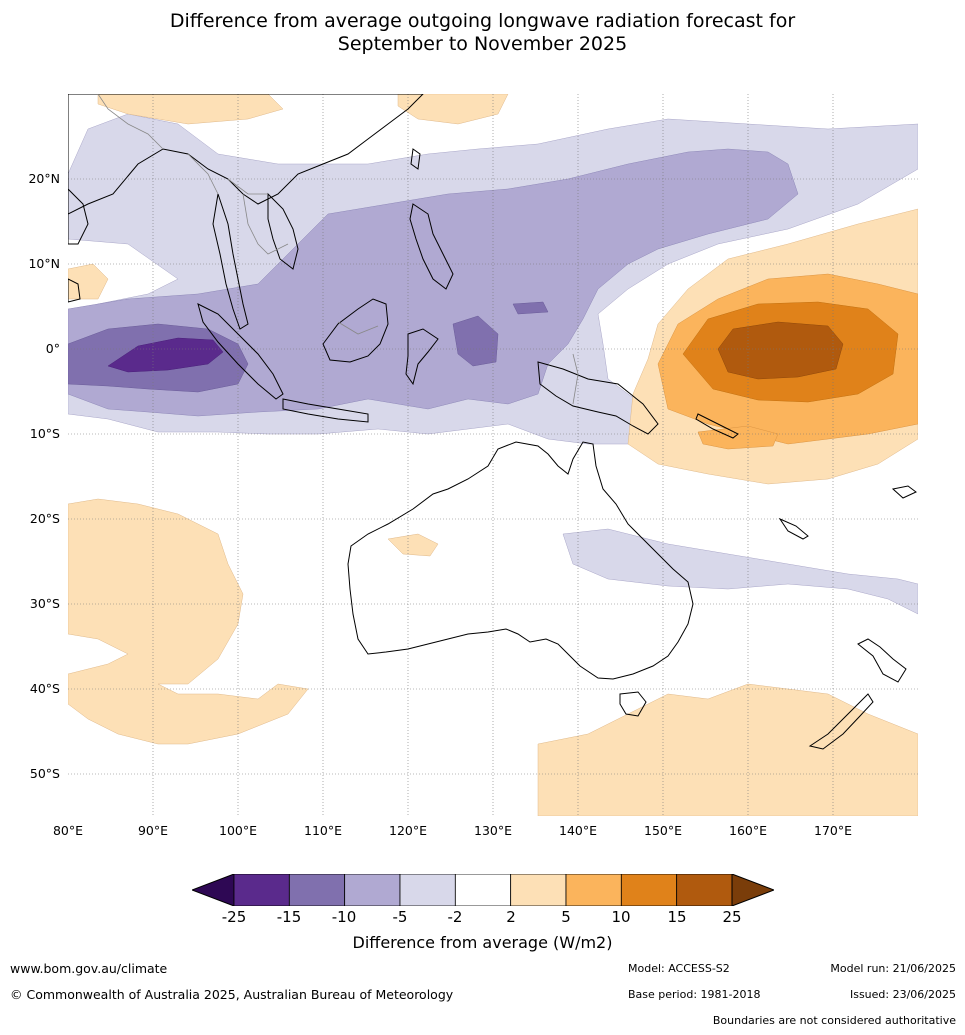 This screenshot has width=965, height=1035. Describe the element at coordinates (230, 261) in the screenshot. I see `coastline-indochina` at that location.